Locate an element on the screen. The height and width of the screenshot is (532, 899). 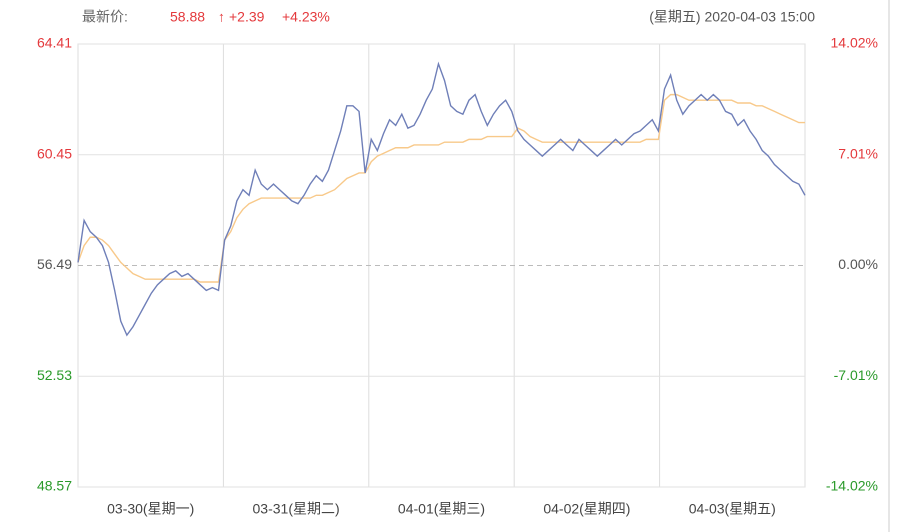
change-pct: +4.23% is located at coordinates (306, 17).